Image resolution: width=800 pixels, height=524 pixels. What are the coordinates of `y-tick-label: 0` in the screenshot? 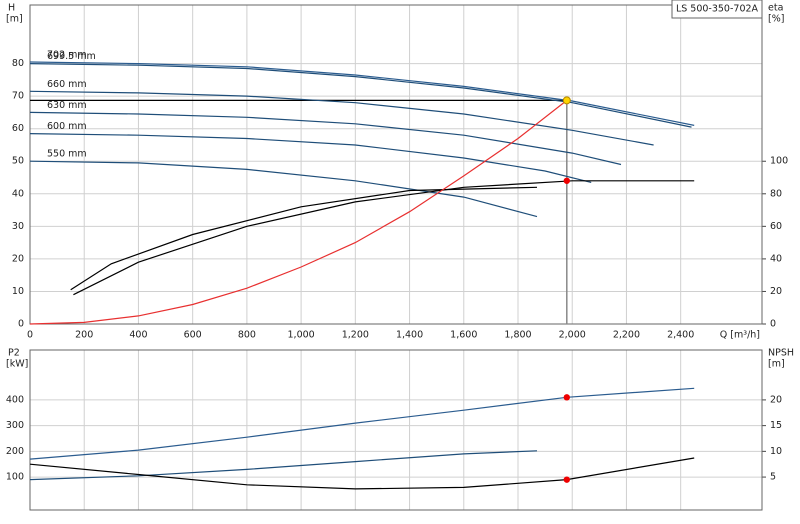 It's located at (21, 324).